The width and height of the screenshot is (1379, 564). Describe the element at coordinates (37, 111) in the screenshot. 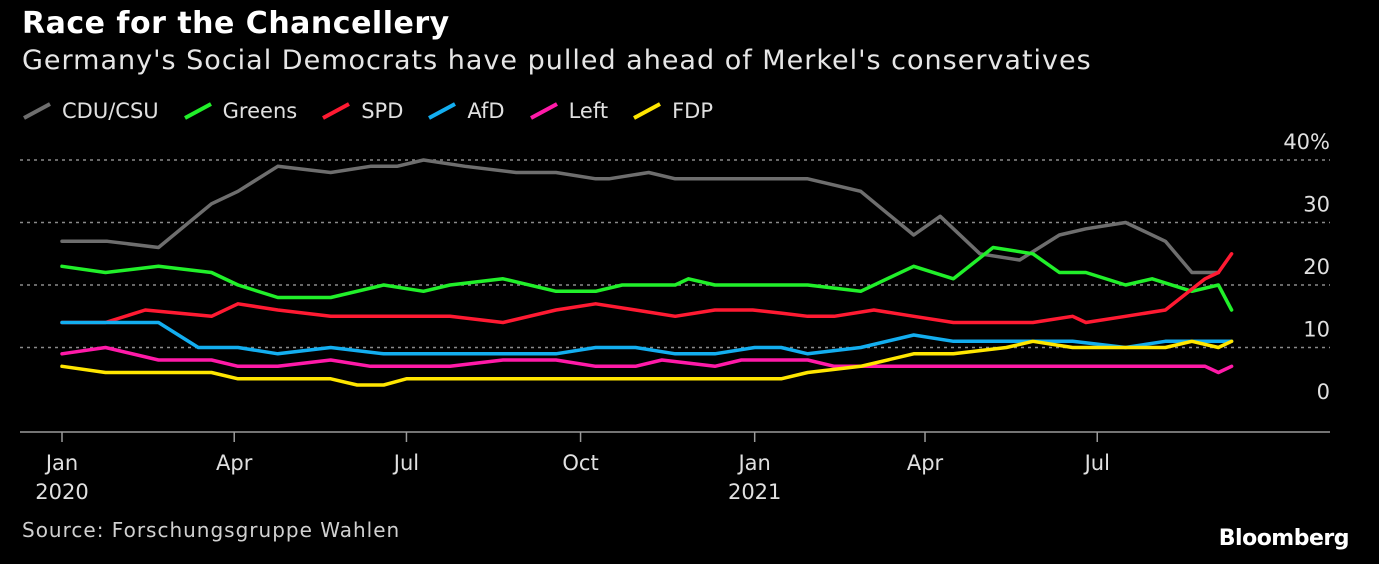

I see `legend-swatch-cdu-csu` at that location.